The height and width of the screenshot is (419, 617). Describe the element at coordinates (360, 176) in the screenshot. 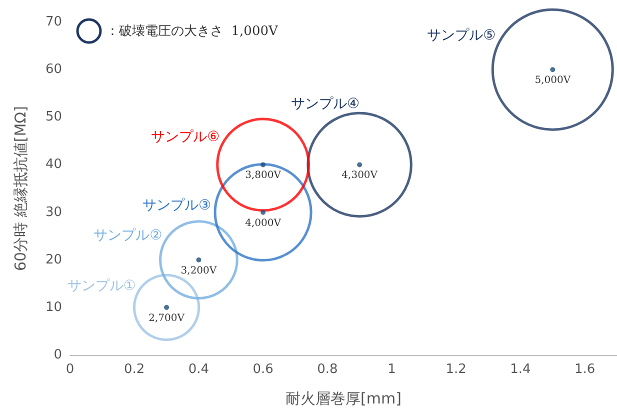

I see `annotation: 4,300V` at that location.